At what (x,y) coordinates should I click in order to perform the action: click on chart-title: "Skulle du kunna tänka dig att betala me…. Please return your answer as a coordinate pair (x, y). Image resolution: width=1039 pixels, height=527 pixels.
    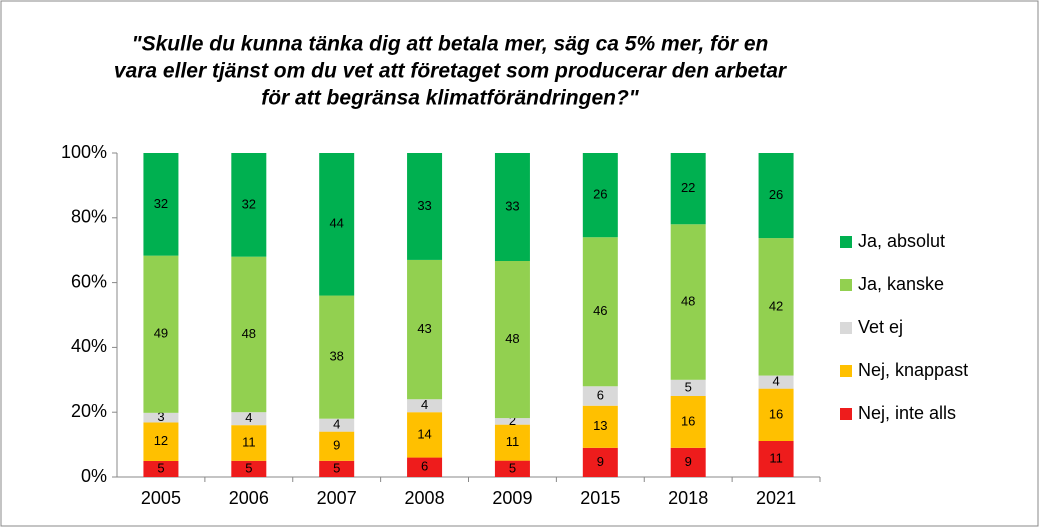
    Looking at the image, I should click on (450, 44).